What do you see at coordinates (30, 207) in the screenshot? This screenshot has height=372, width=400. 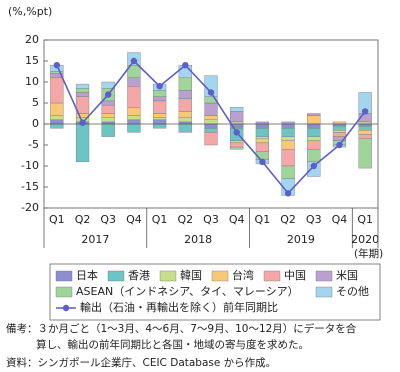 I see `y-tick-label: -20` at bounding box center [30, 207].